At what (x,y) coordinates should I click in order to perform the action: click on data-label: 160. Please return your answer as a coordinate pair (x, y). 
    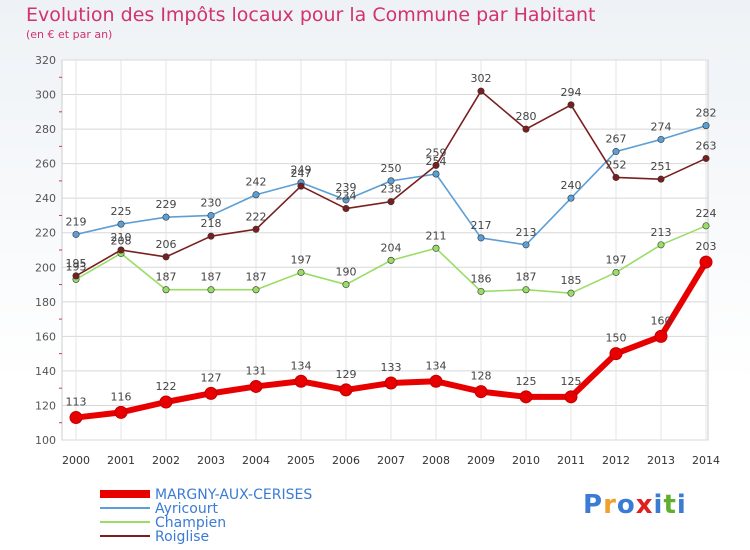
    Looking at the image, I should click on (661, 320).